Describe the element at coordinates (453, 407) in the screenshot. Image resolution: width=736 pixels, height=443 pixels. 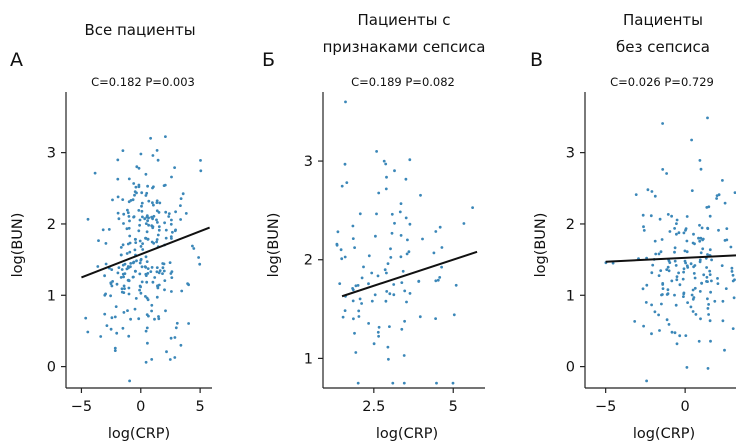
I see `x-tick-label: 5` at that location.